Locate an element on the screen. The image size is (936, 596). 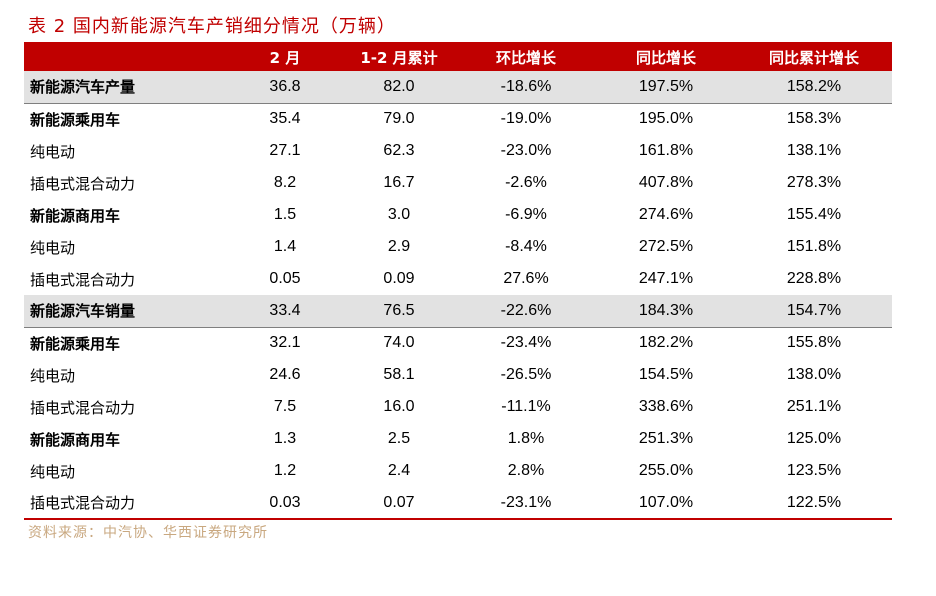
table-cell: 0.07 is located at coordinates (399, 503).